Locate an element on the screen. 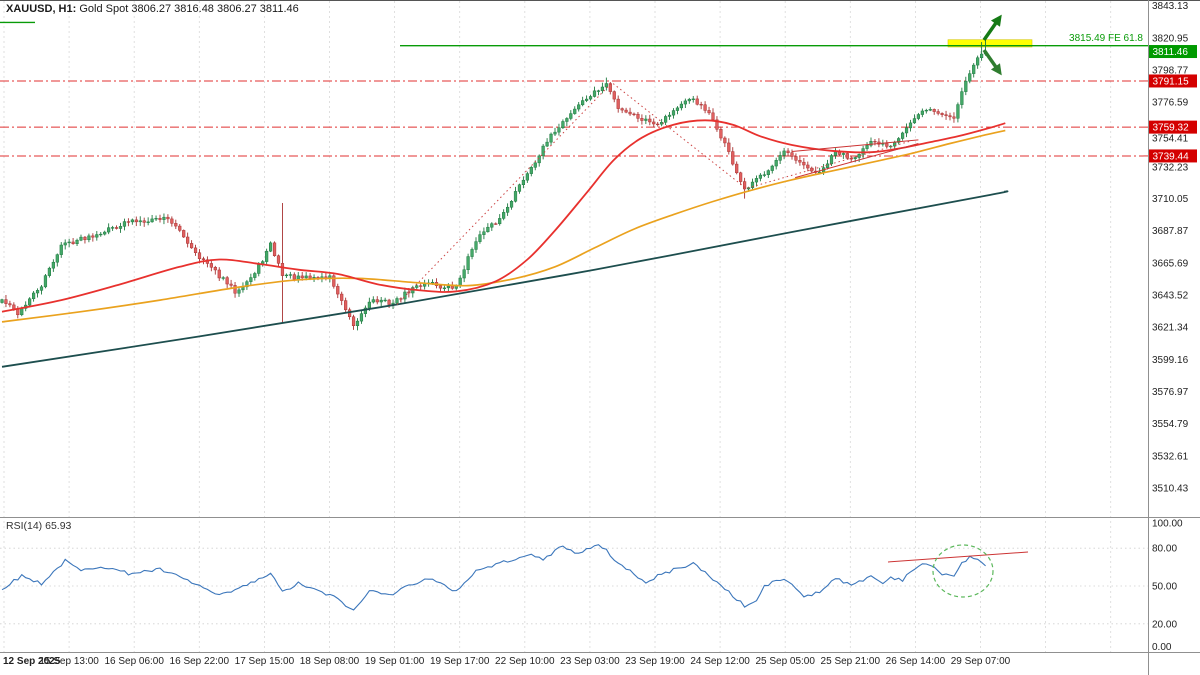 The width and height of the screenshot is (1200, 675). price-tick-label: 3510.43 is located at coordinates (1170, 488).